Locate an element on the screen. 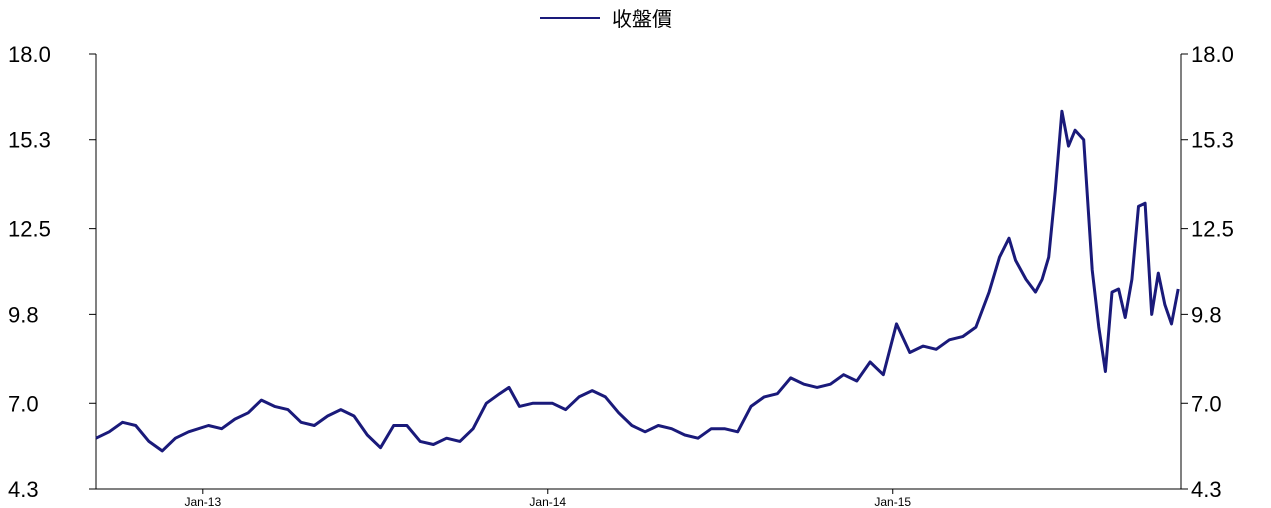 Image resolution: width=1271 pixels, height=508 pixels. y-tick-label-right: 15.3 is located at coordinates (1212, 140).